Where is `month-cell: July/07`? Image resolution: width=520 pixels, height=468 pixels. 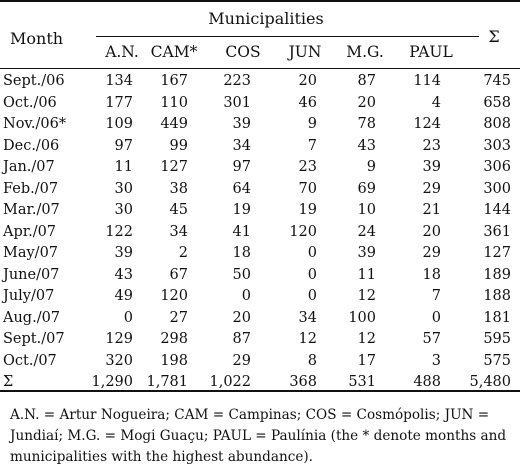 month-cell: July/07 is located at coordinates (29, 296).